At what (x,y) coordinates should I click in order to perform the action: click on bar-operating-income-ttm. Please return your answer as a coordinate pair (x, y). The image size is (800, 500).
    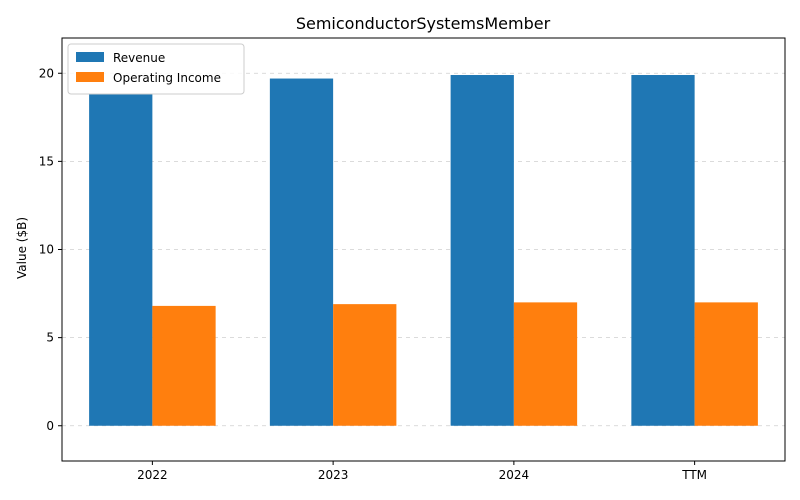
    Looking at the image, I should click on (726, 364).